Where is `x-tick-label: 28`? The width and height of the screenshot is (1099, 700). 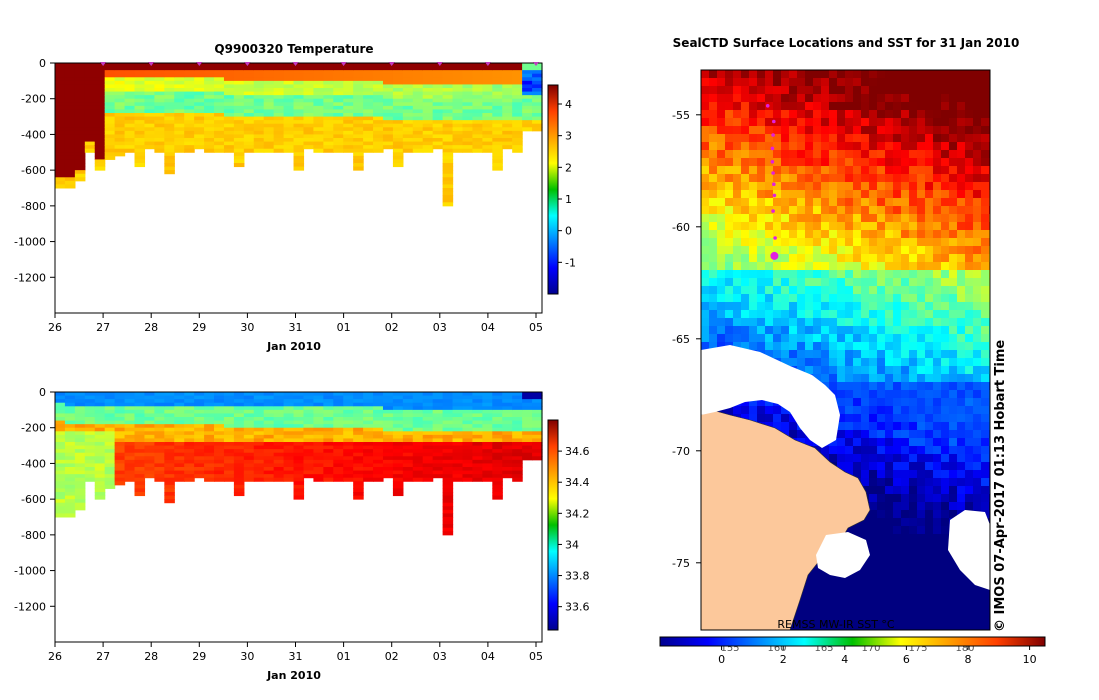
x-tick-label: 28 is located at coordinates (151, 327).